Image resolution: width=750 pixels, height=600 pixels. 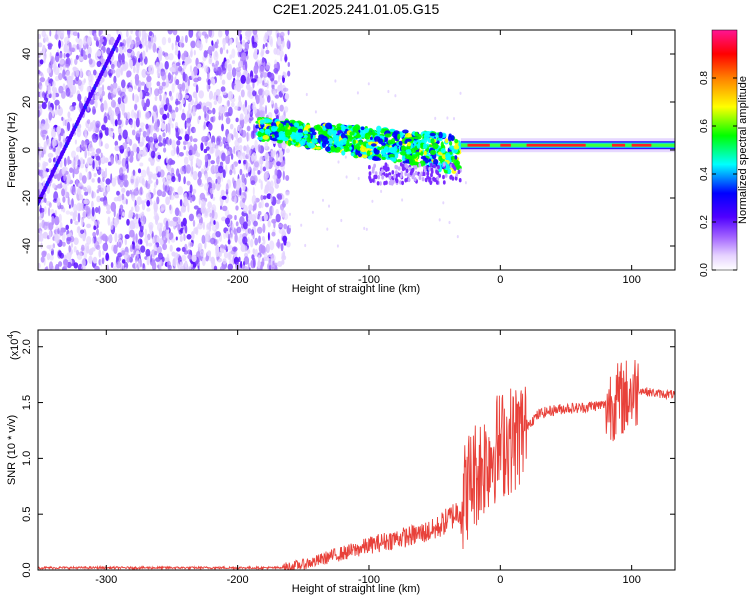 I want to click on y-tick-label: -20, so click(x=27, y=198).